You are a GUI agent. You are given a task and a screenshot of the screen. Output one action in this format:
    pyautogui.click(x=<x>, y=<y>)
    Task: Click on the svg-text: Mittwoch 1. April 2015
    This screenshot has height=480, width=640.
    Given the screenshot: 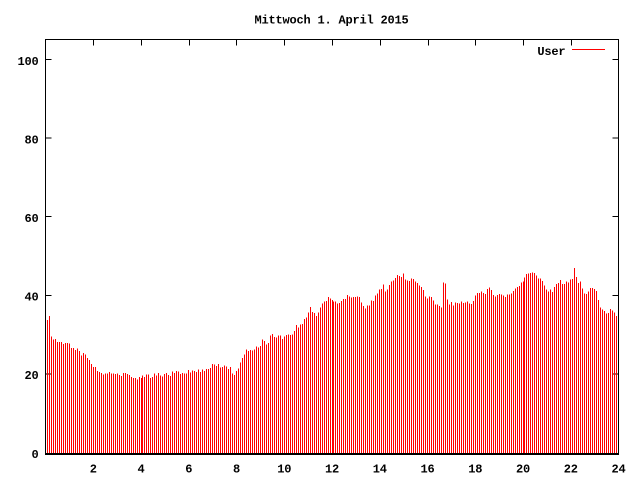 What is the action you would take?
    pyautogui.click(x=331, y=20)
    